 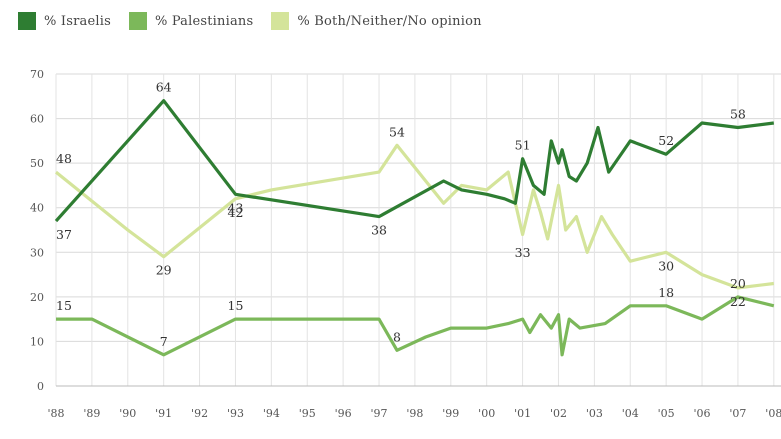 What do you see at coordinates (37, 74) in the screenshot?
I see `y-tick-label: 70` at bounding box center [37, 74].